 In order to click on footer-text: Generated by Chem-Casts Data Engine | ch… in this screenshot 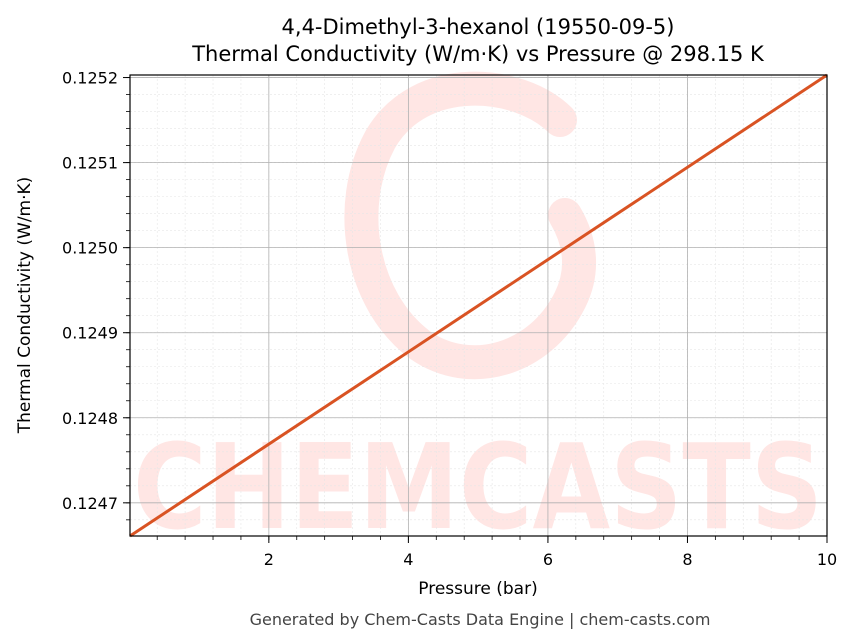, I will do `click(480, 619)`.